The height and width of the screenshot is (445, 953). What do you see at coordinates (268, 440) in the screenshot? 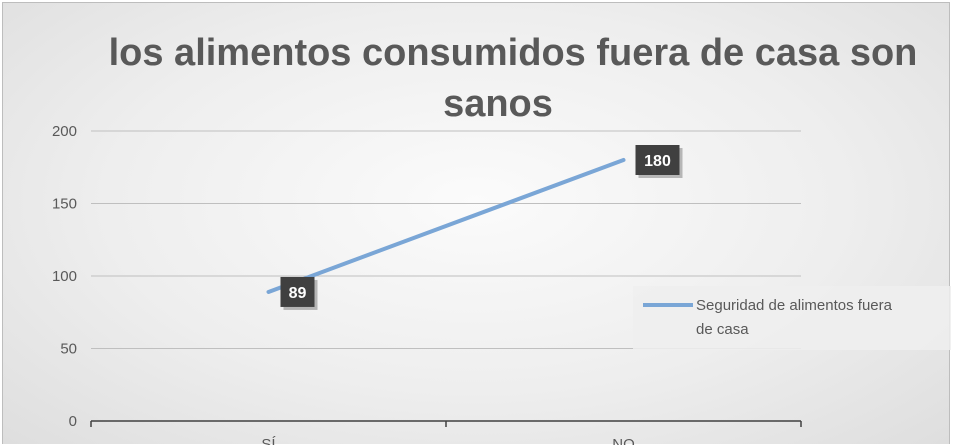
I see `x-category-label: SÍ` at bounding box center [268, 440].